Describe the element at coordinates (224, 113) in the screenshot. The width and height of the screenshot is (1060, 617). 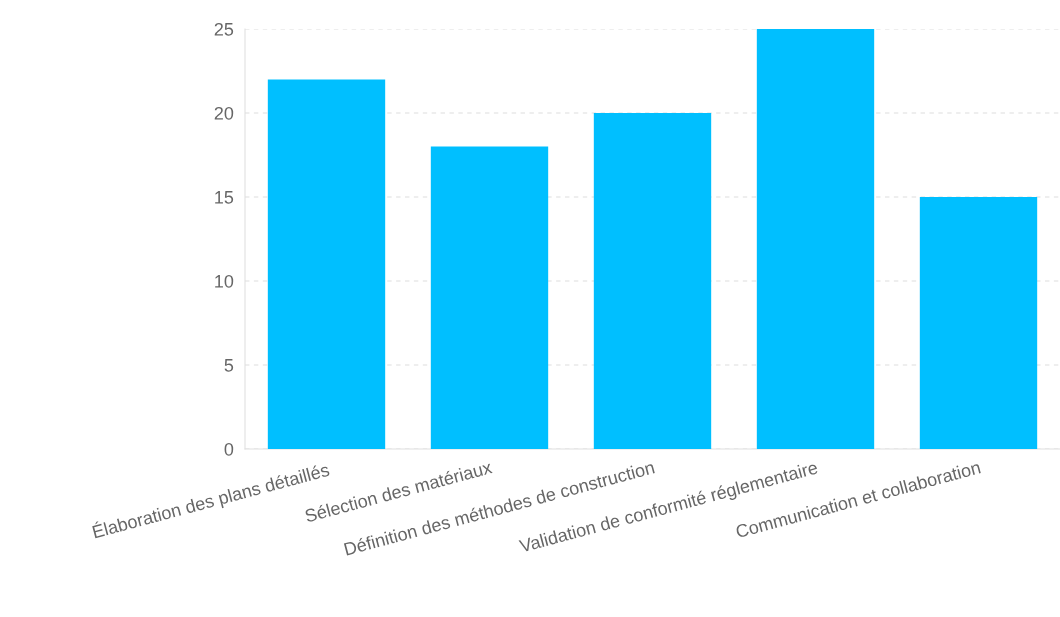
I see `y-tick-label: 20` at that location.